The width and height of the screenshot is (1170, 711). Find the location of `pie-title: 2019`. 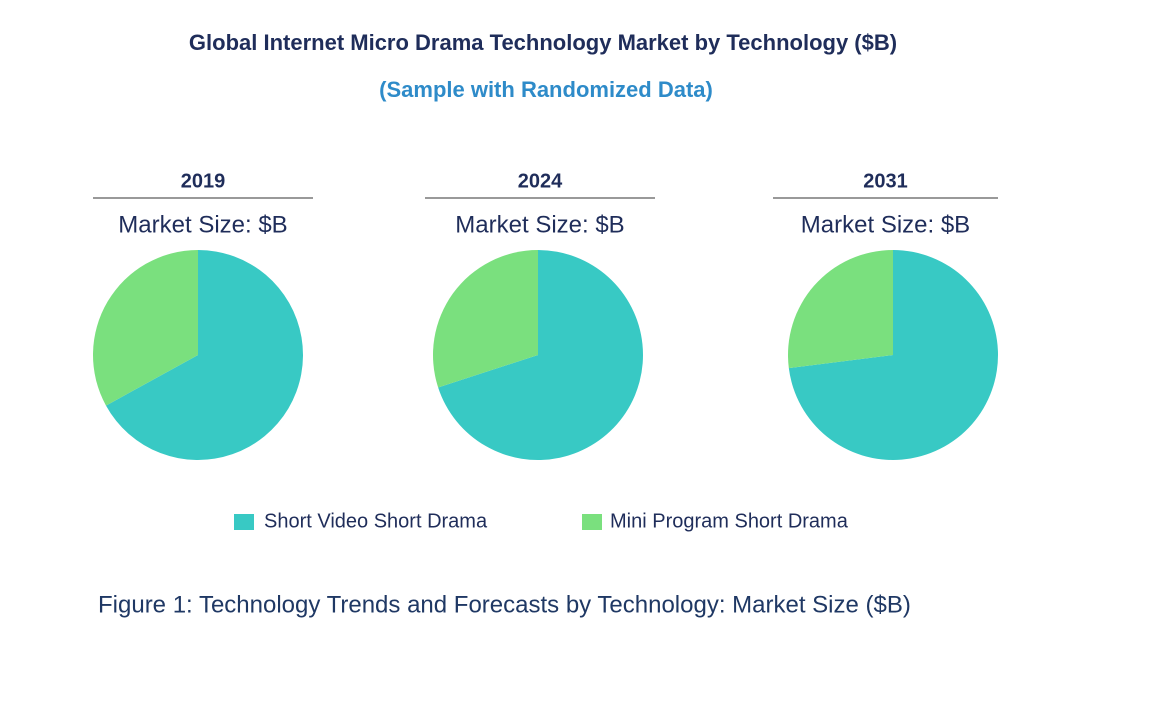

pie-title: 2019 is located at coordinates (203, 181).